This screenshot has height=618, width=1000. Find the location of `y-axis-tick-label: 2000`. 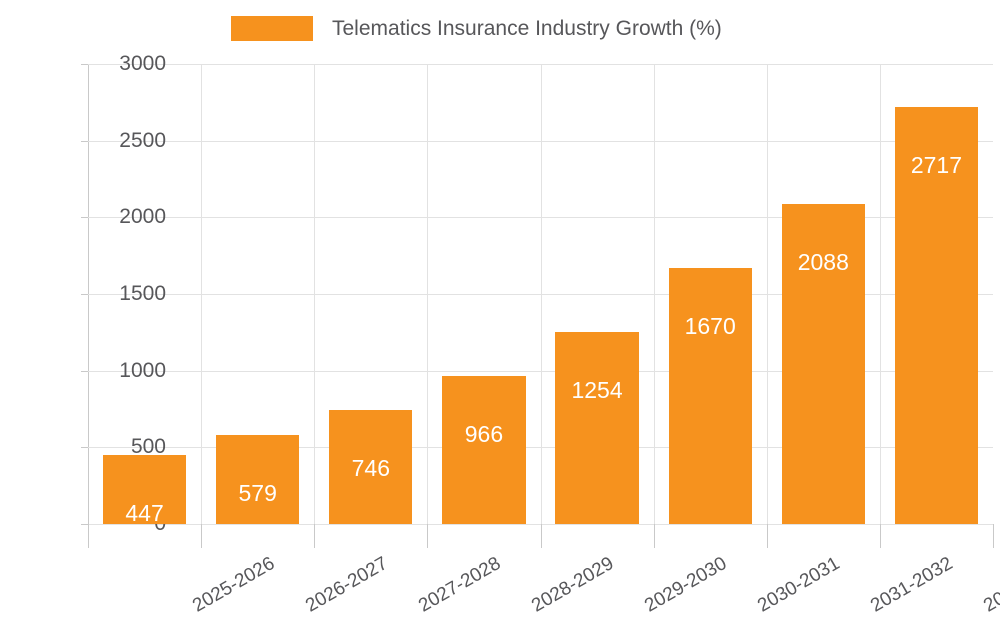

y-axis-tick-label: 2000 is located at coordinates (142, 217).